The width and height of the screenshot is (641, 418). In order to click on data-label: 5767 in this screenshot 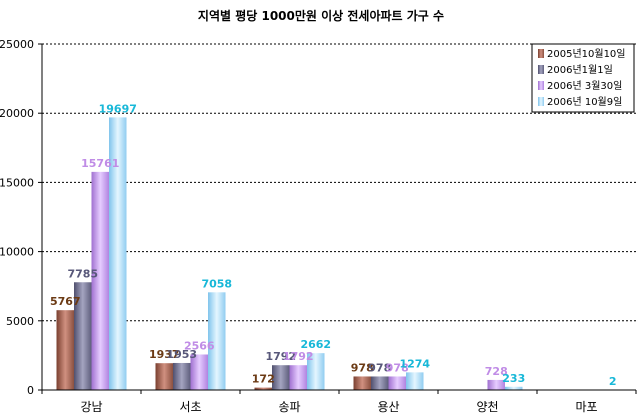, I will do `click(65, 301)`.